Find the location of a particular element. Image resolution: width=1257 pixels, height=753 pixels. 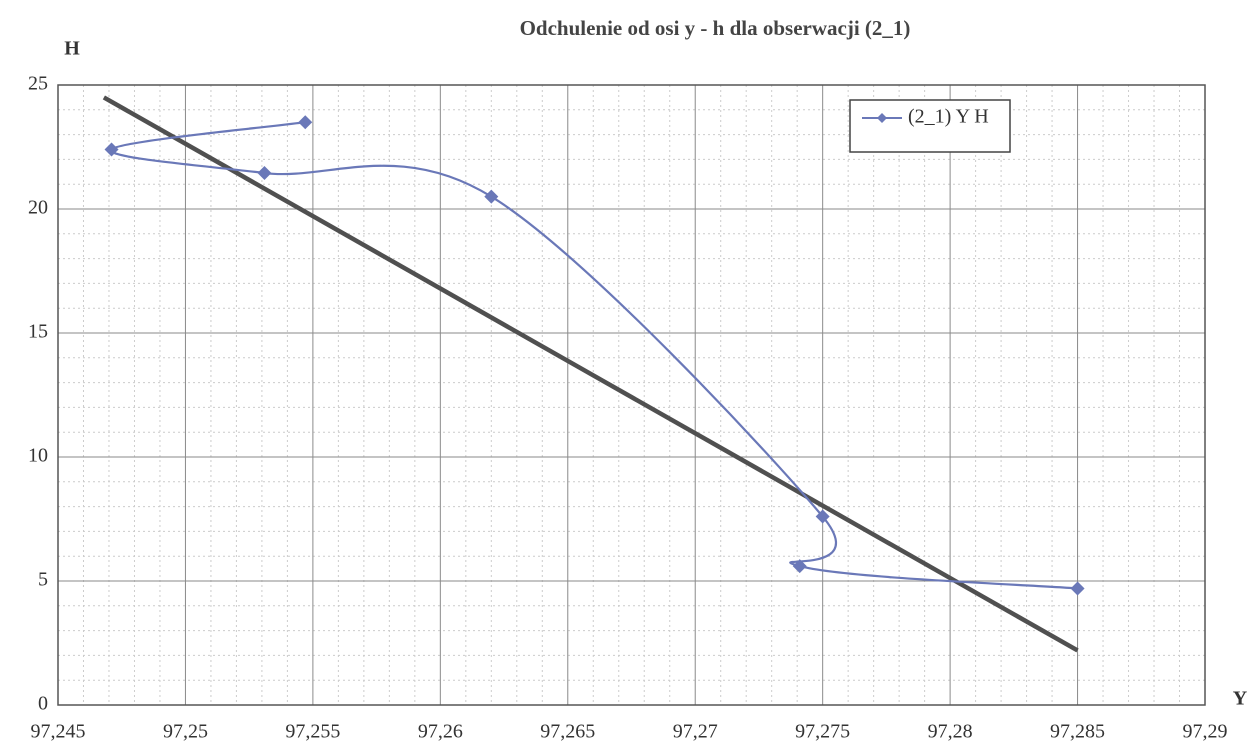

y-tick-label: 25 is located at coordinates (38, 84).